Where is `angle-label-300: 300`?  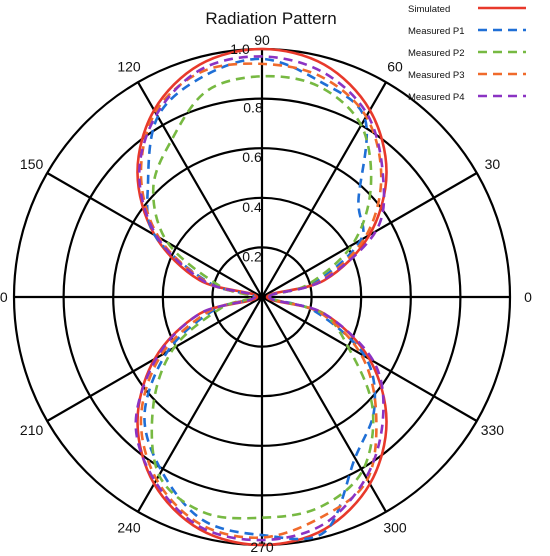
angle-label-300: 300 is located at coordinates (395, 527).